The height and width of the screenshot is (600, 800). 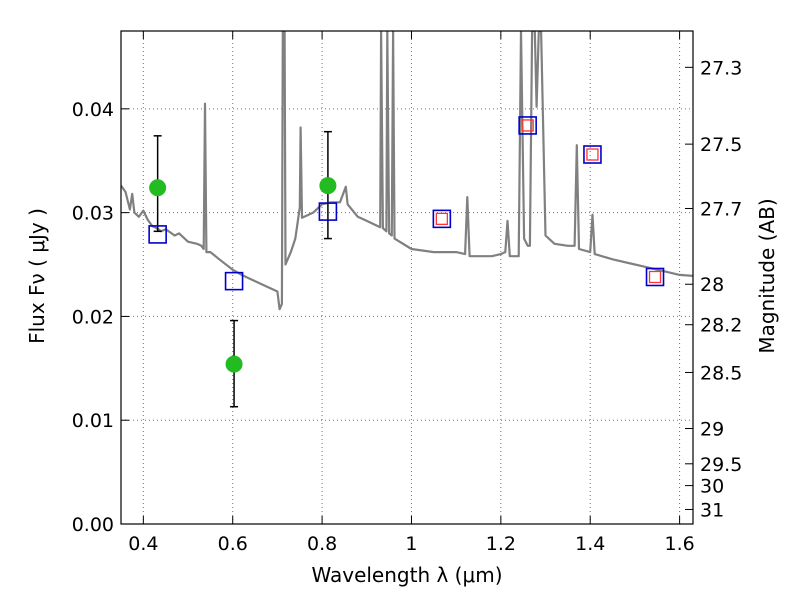 I want to click on y2-tick-label: 27.5, so click(x=721, y=145).